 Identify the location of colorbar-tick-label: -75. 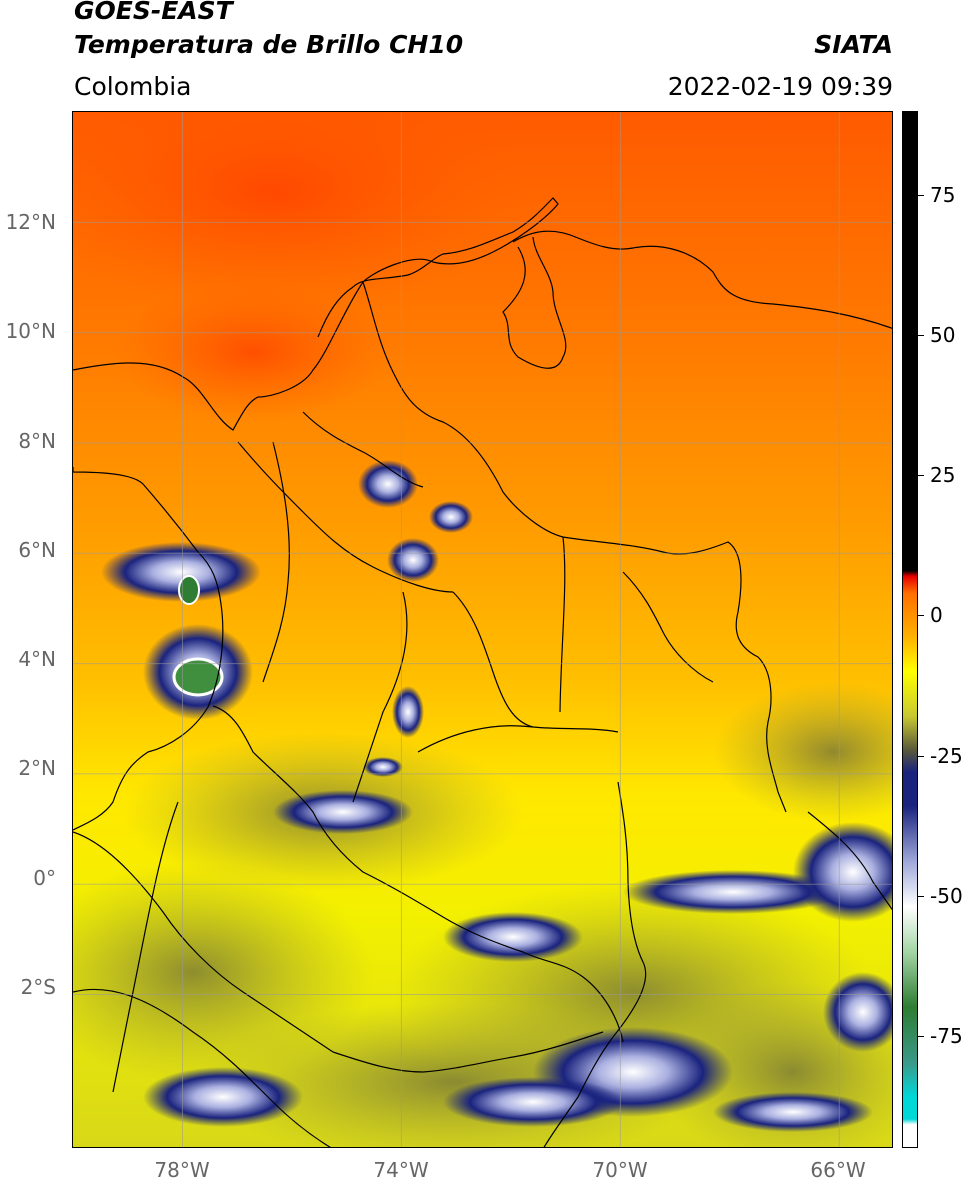
(946, 1035).